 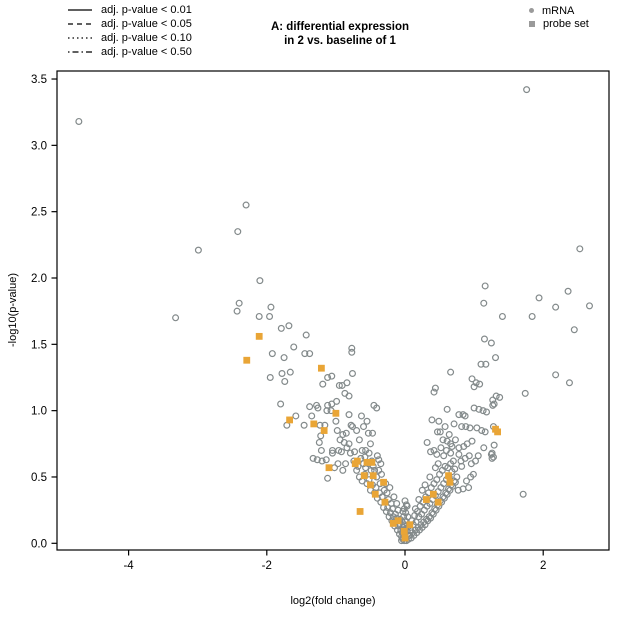 What do you see at coordinates (146, 24) in the screenshot?
I see `legend-label: adj. p-value < 0.05` at bounding box center [146, 24].